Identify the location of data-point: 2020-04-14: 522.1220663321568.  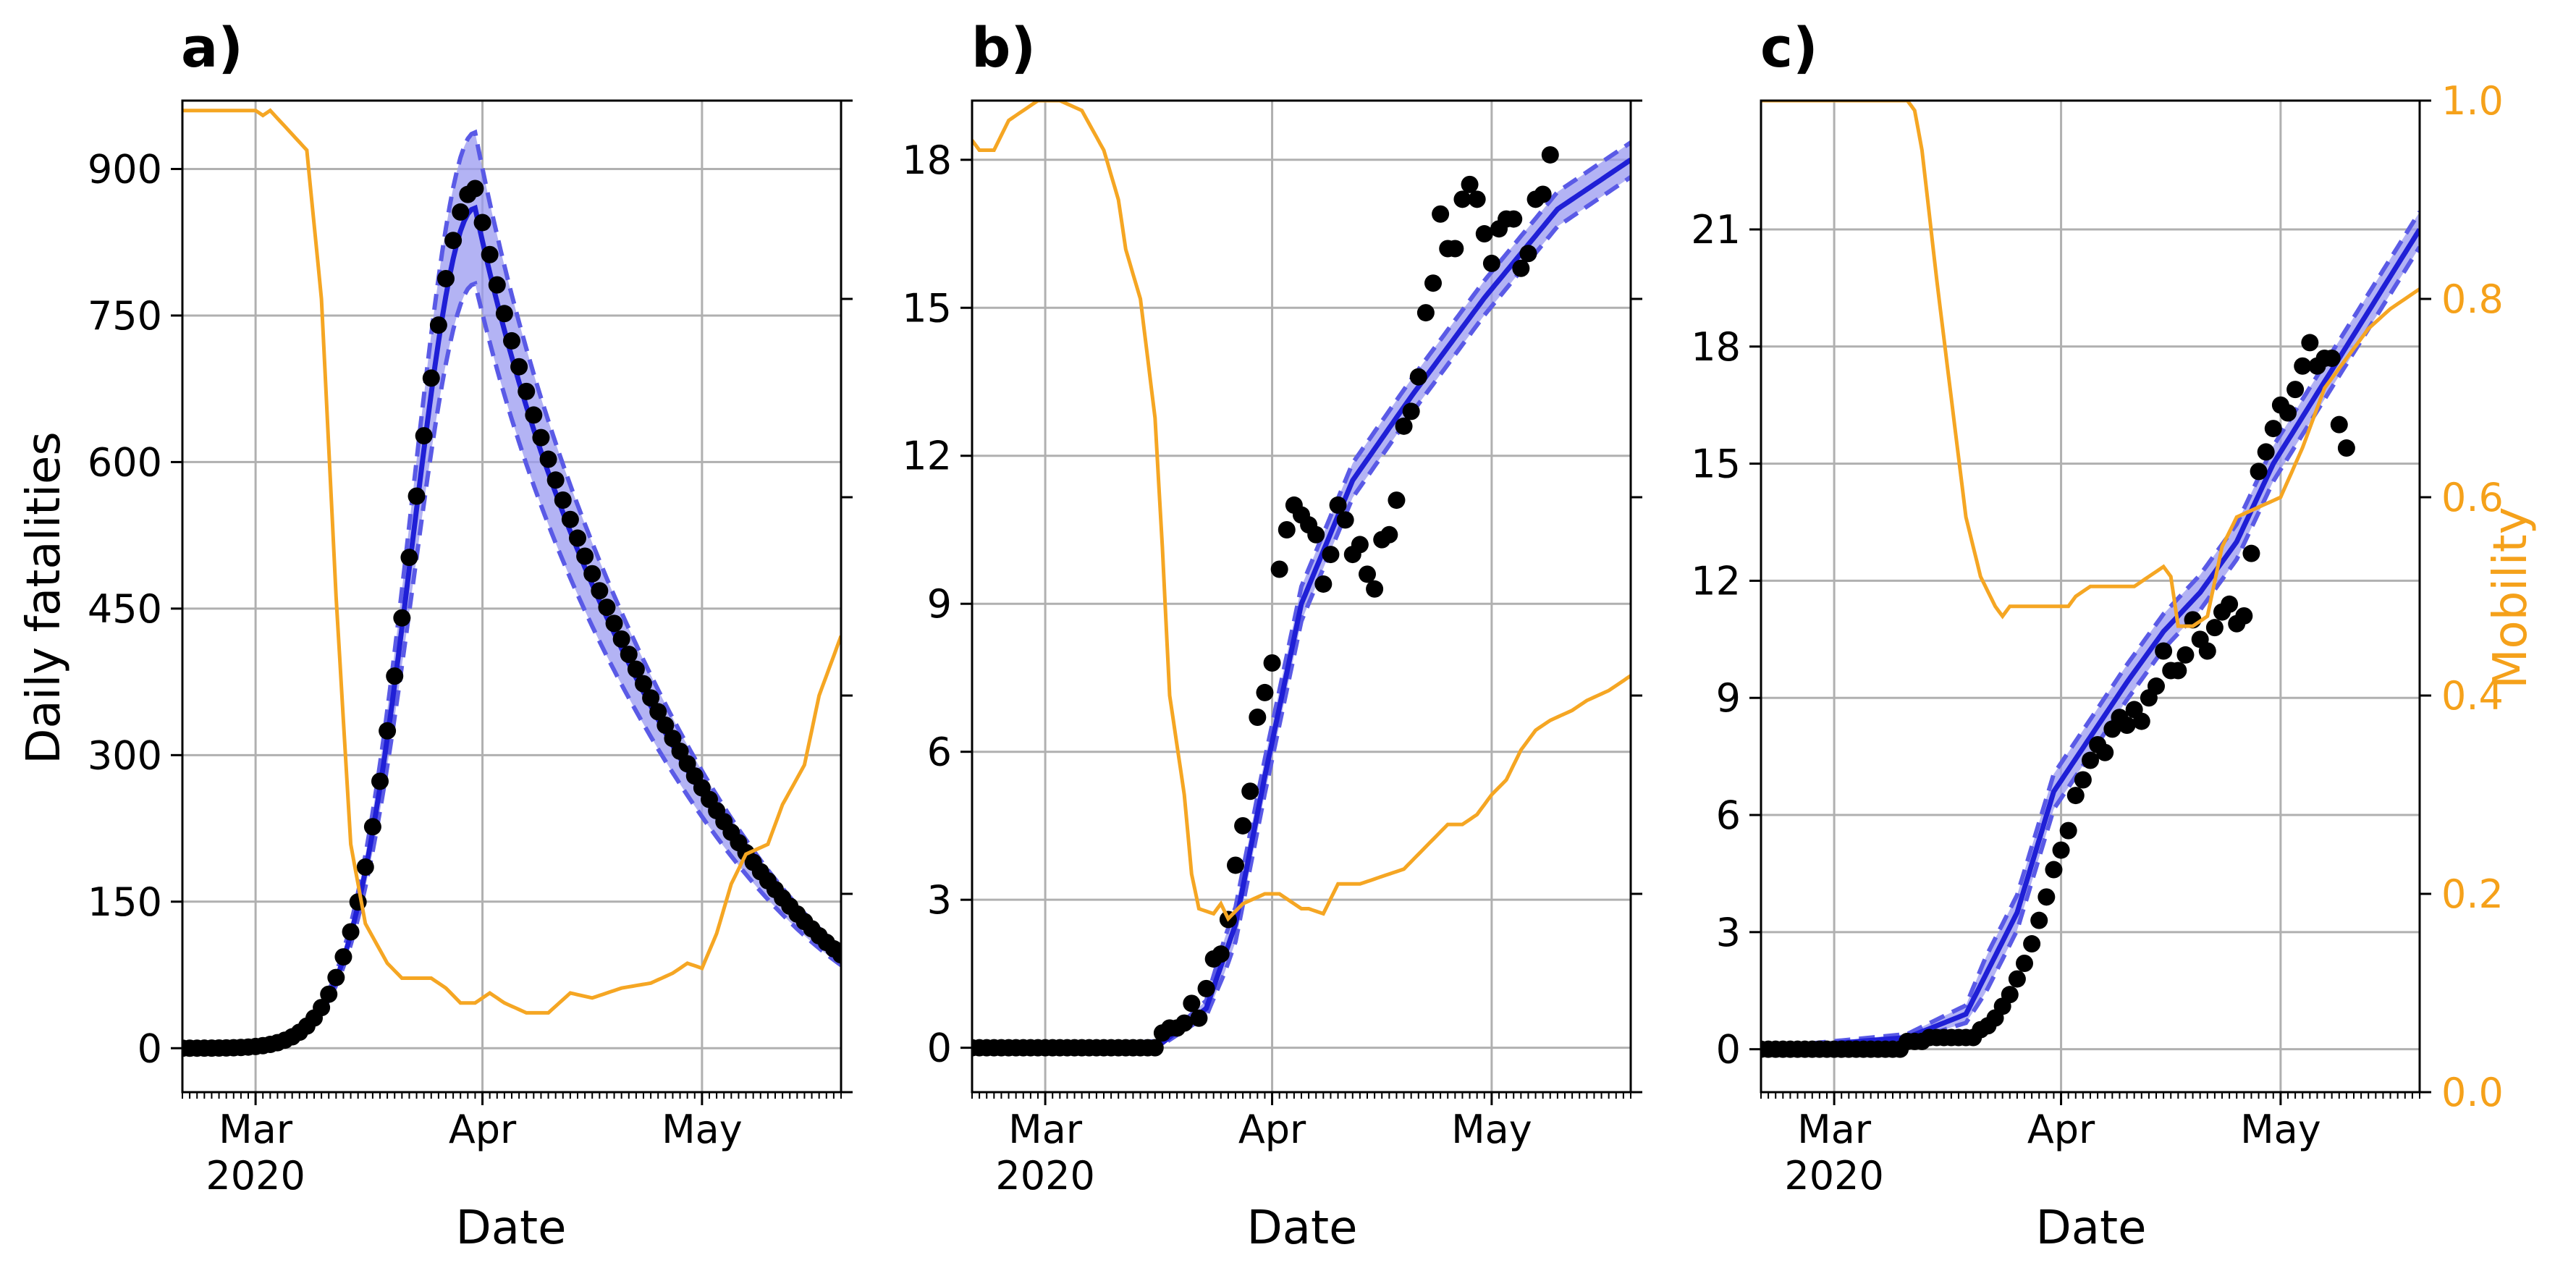
(578, 538).